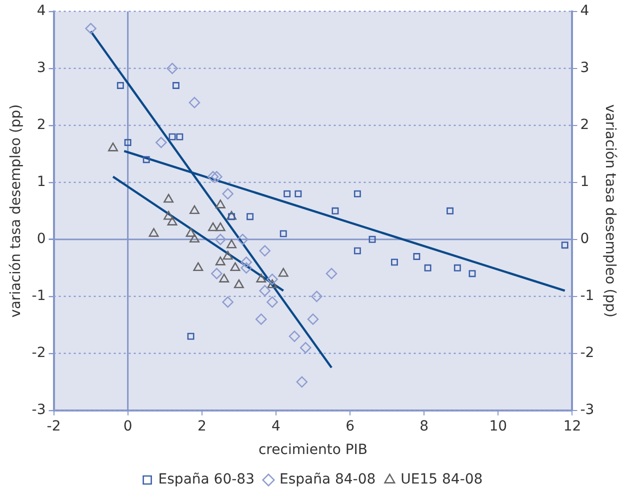 The image size is (630, 503). What do you see at coordinates (276, 426) in the screenshot?
I see `x-tick-label: 4` at bounding box center [276, 426].